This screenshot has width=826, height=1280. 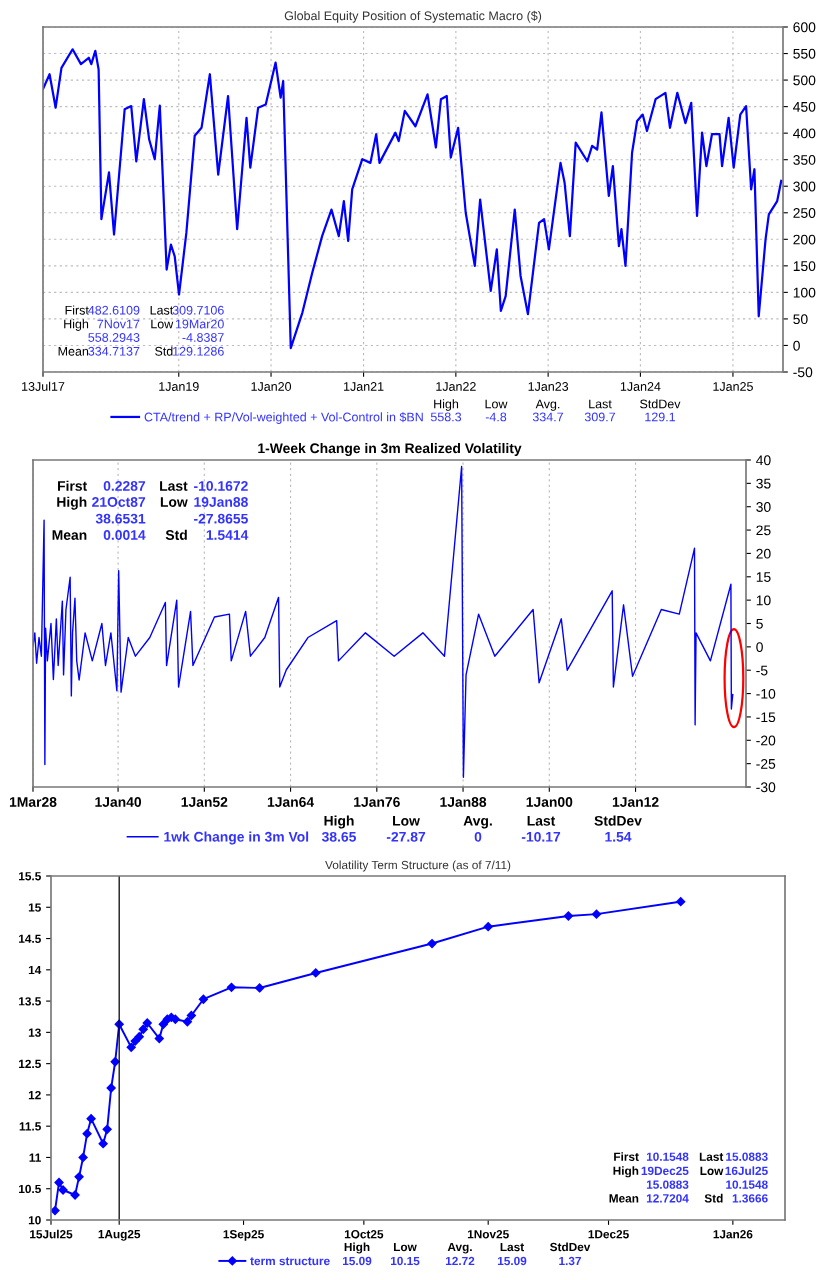 I want to click on y-tick-label: -25, so click(x=766, y=763).